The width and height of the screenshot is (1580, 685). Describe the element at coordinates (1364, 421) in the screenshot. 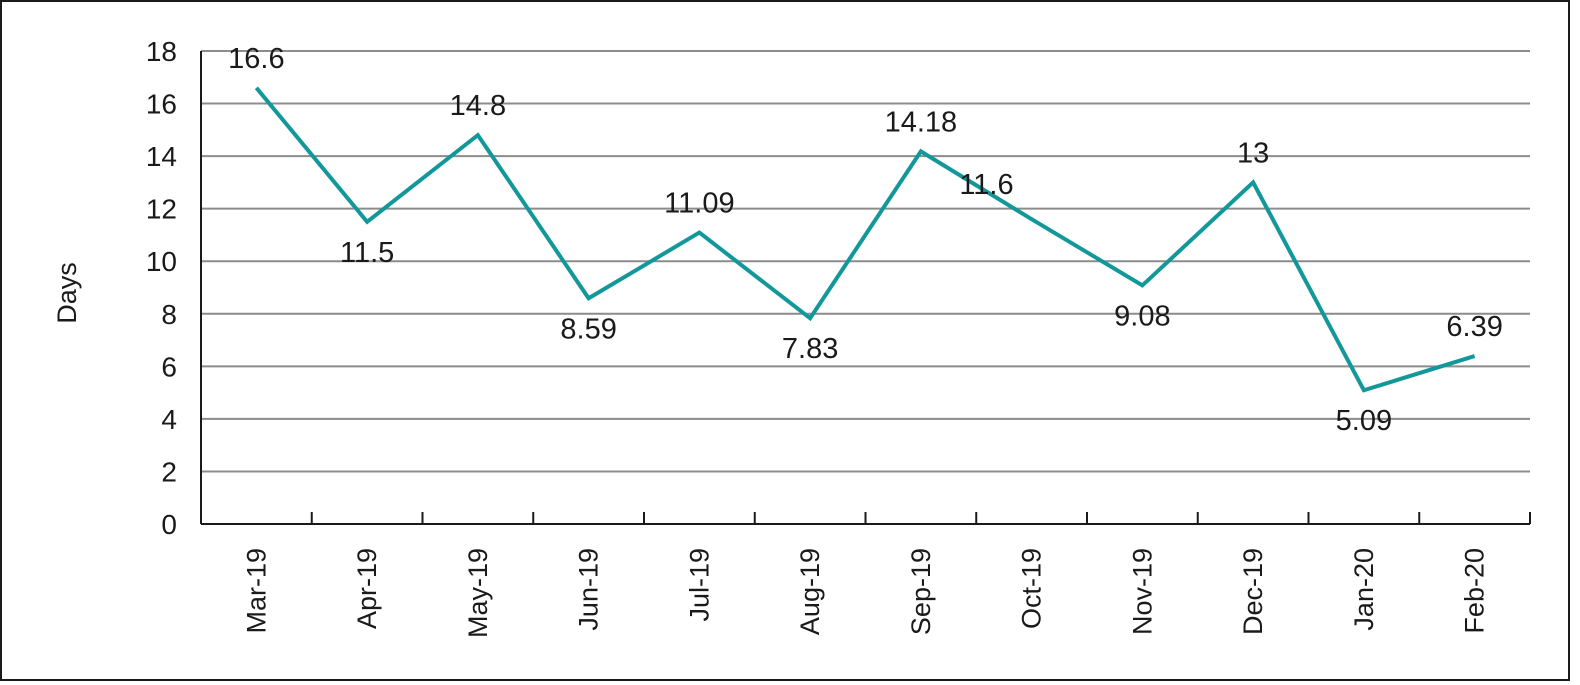

I see `data-label: 5.09` at that location.